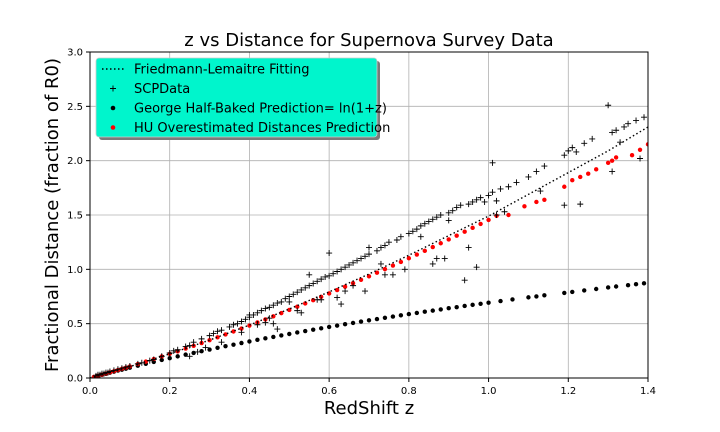  I want to click on x-tick-label: 1.4, so click(648, 391).